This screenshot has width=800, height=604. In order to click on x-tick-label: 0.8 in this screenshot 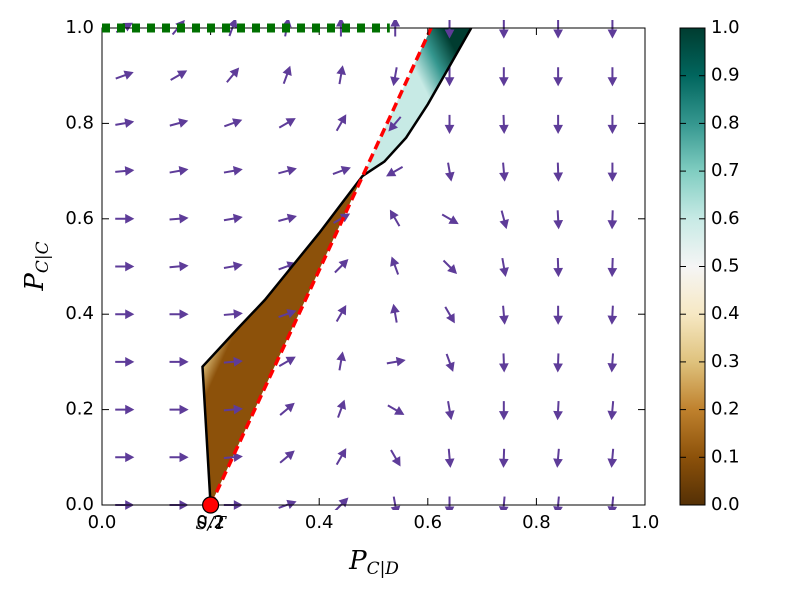, I will do `click(536, 522)`.